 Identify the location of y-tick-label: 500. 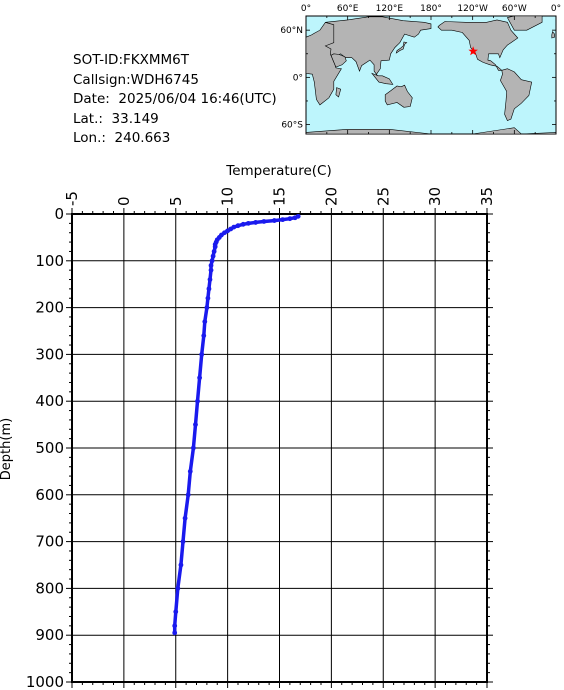
(49, 448).